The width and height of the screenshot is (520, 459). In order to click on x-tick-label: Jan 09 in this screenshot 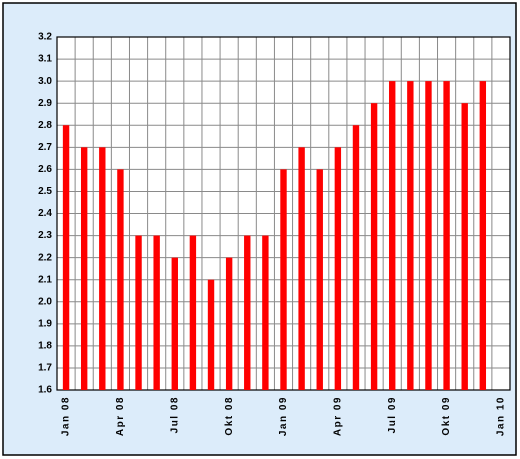, I will do `click(283, 416)`.